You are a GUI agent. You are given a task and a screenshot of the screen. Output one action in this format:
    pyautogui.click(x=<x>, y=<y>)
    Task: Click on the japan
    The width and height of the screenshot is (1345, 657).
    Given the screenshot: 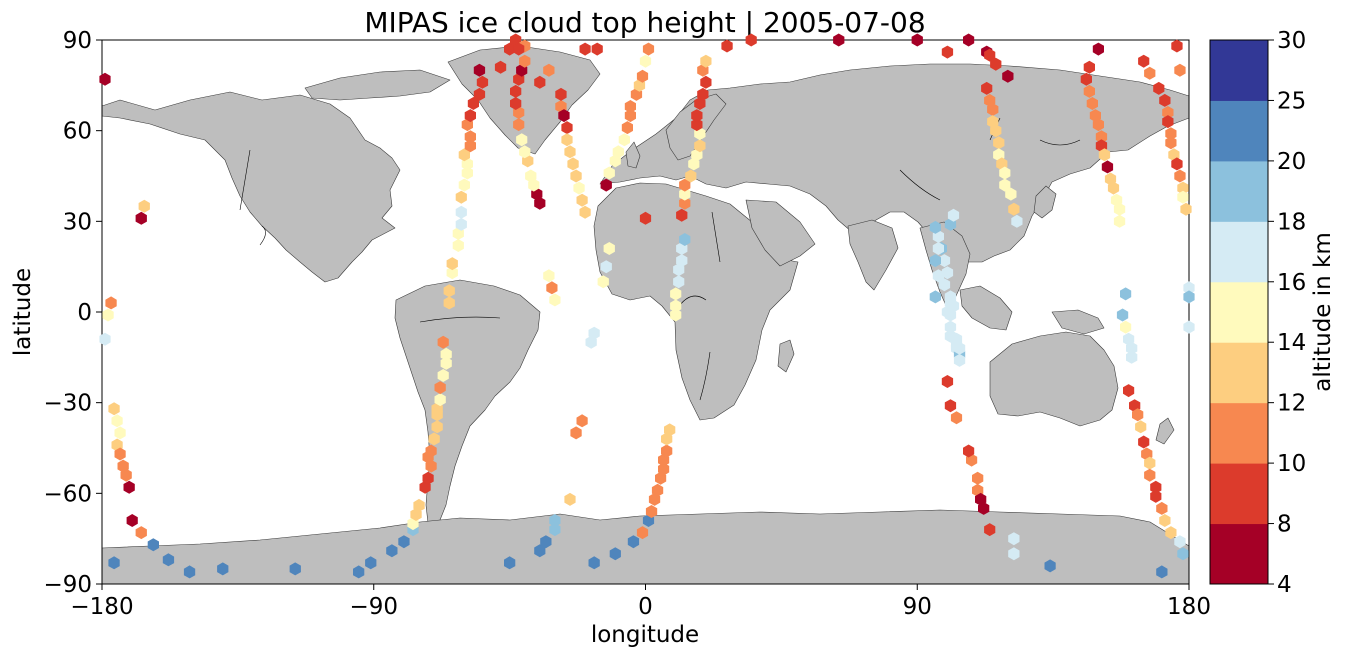 What is the action you would take?
    pyautogui.click(x=1045, y=202)
    